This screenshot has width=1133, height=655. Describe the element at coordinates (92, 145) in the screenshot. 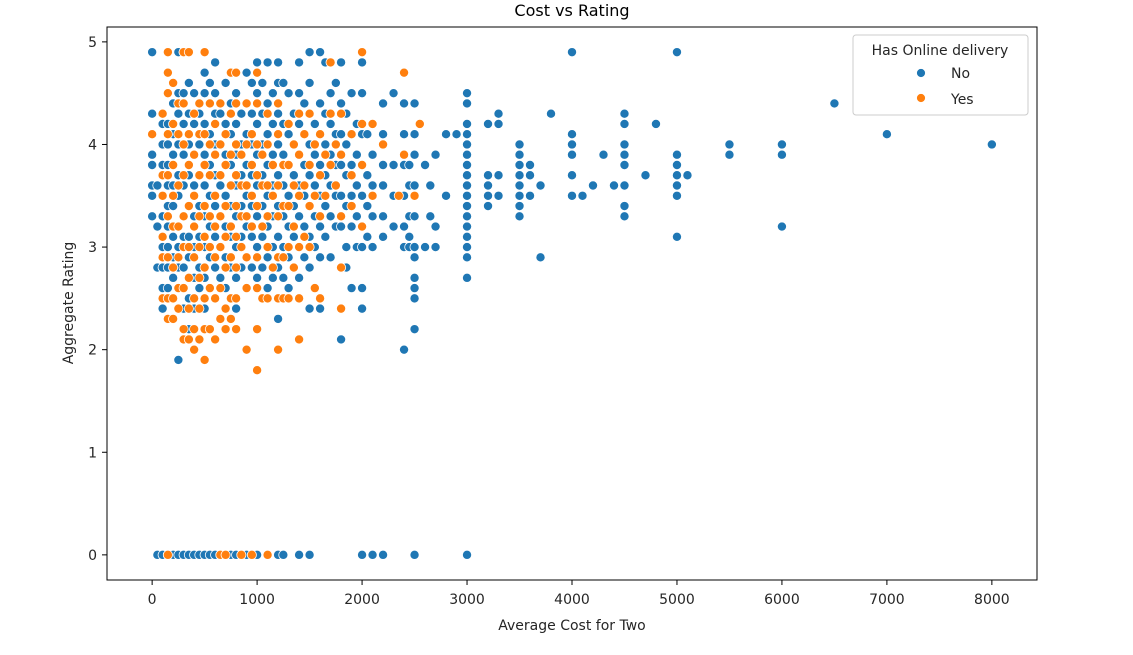

I see `y-tick-label: 4` at that location.